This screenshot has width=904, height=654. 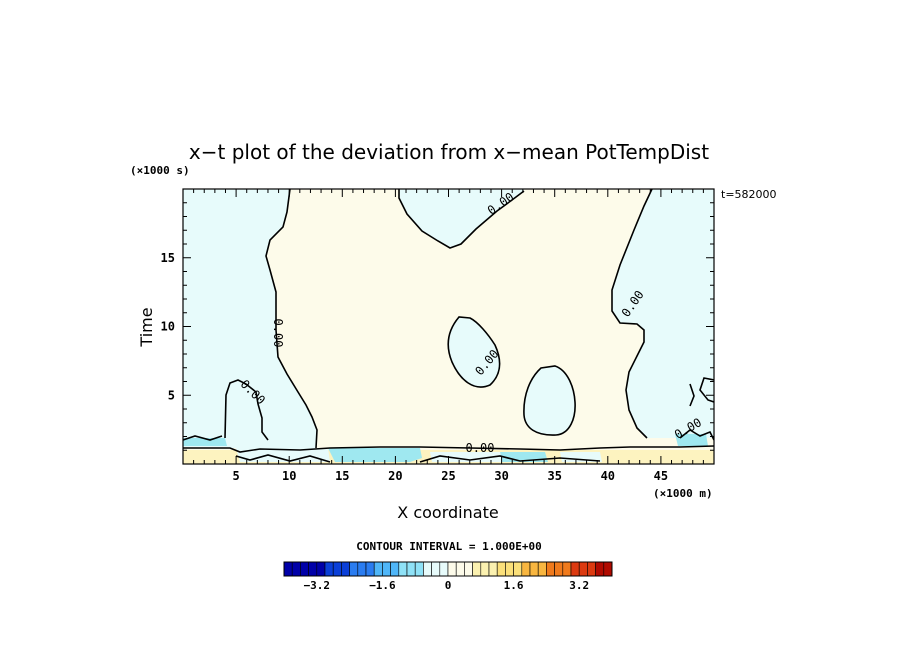 I want to click on colorbar-tick-label: 1.6, so click(x=514, y=585).